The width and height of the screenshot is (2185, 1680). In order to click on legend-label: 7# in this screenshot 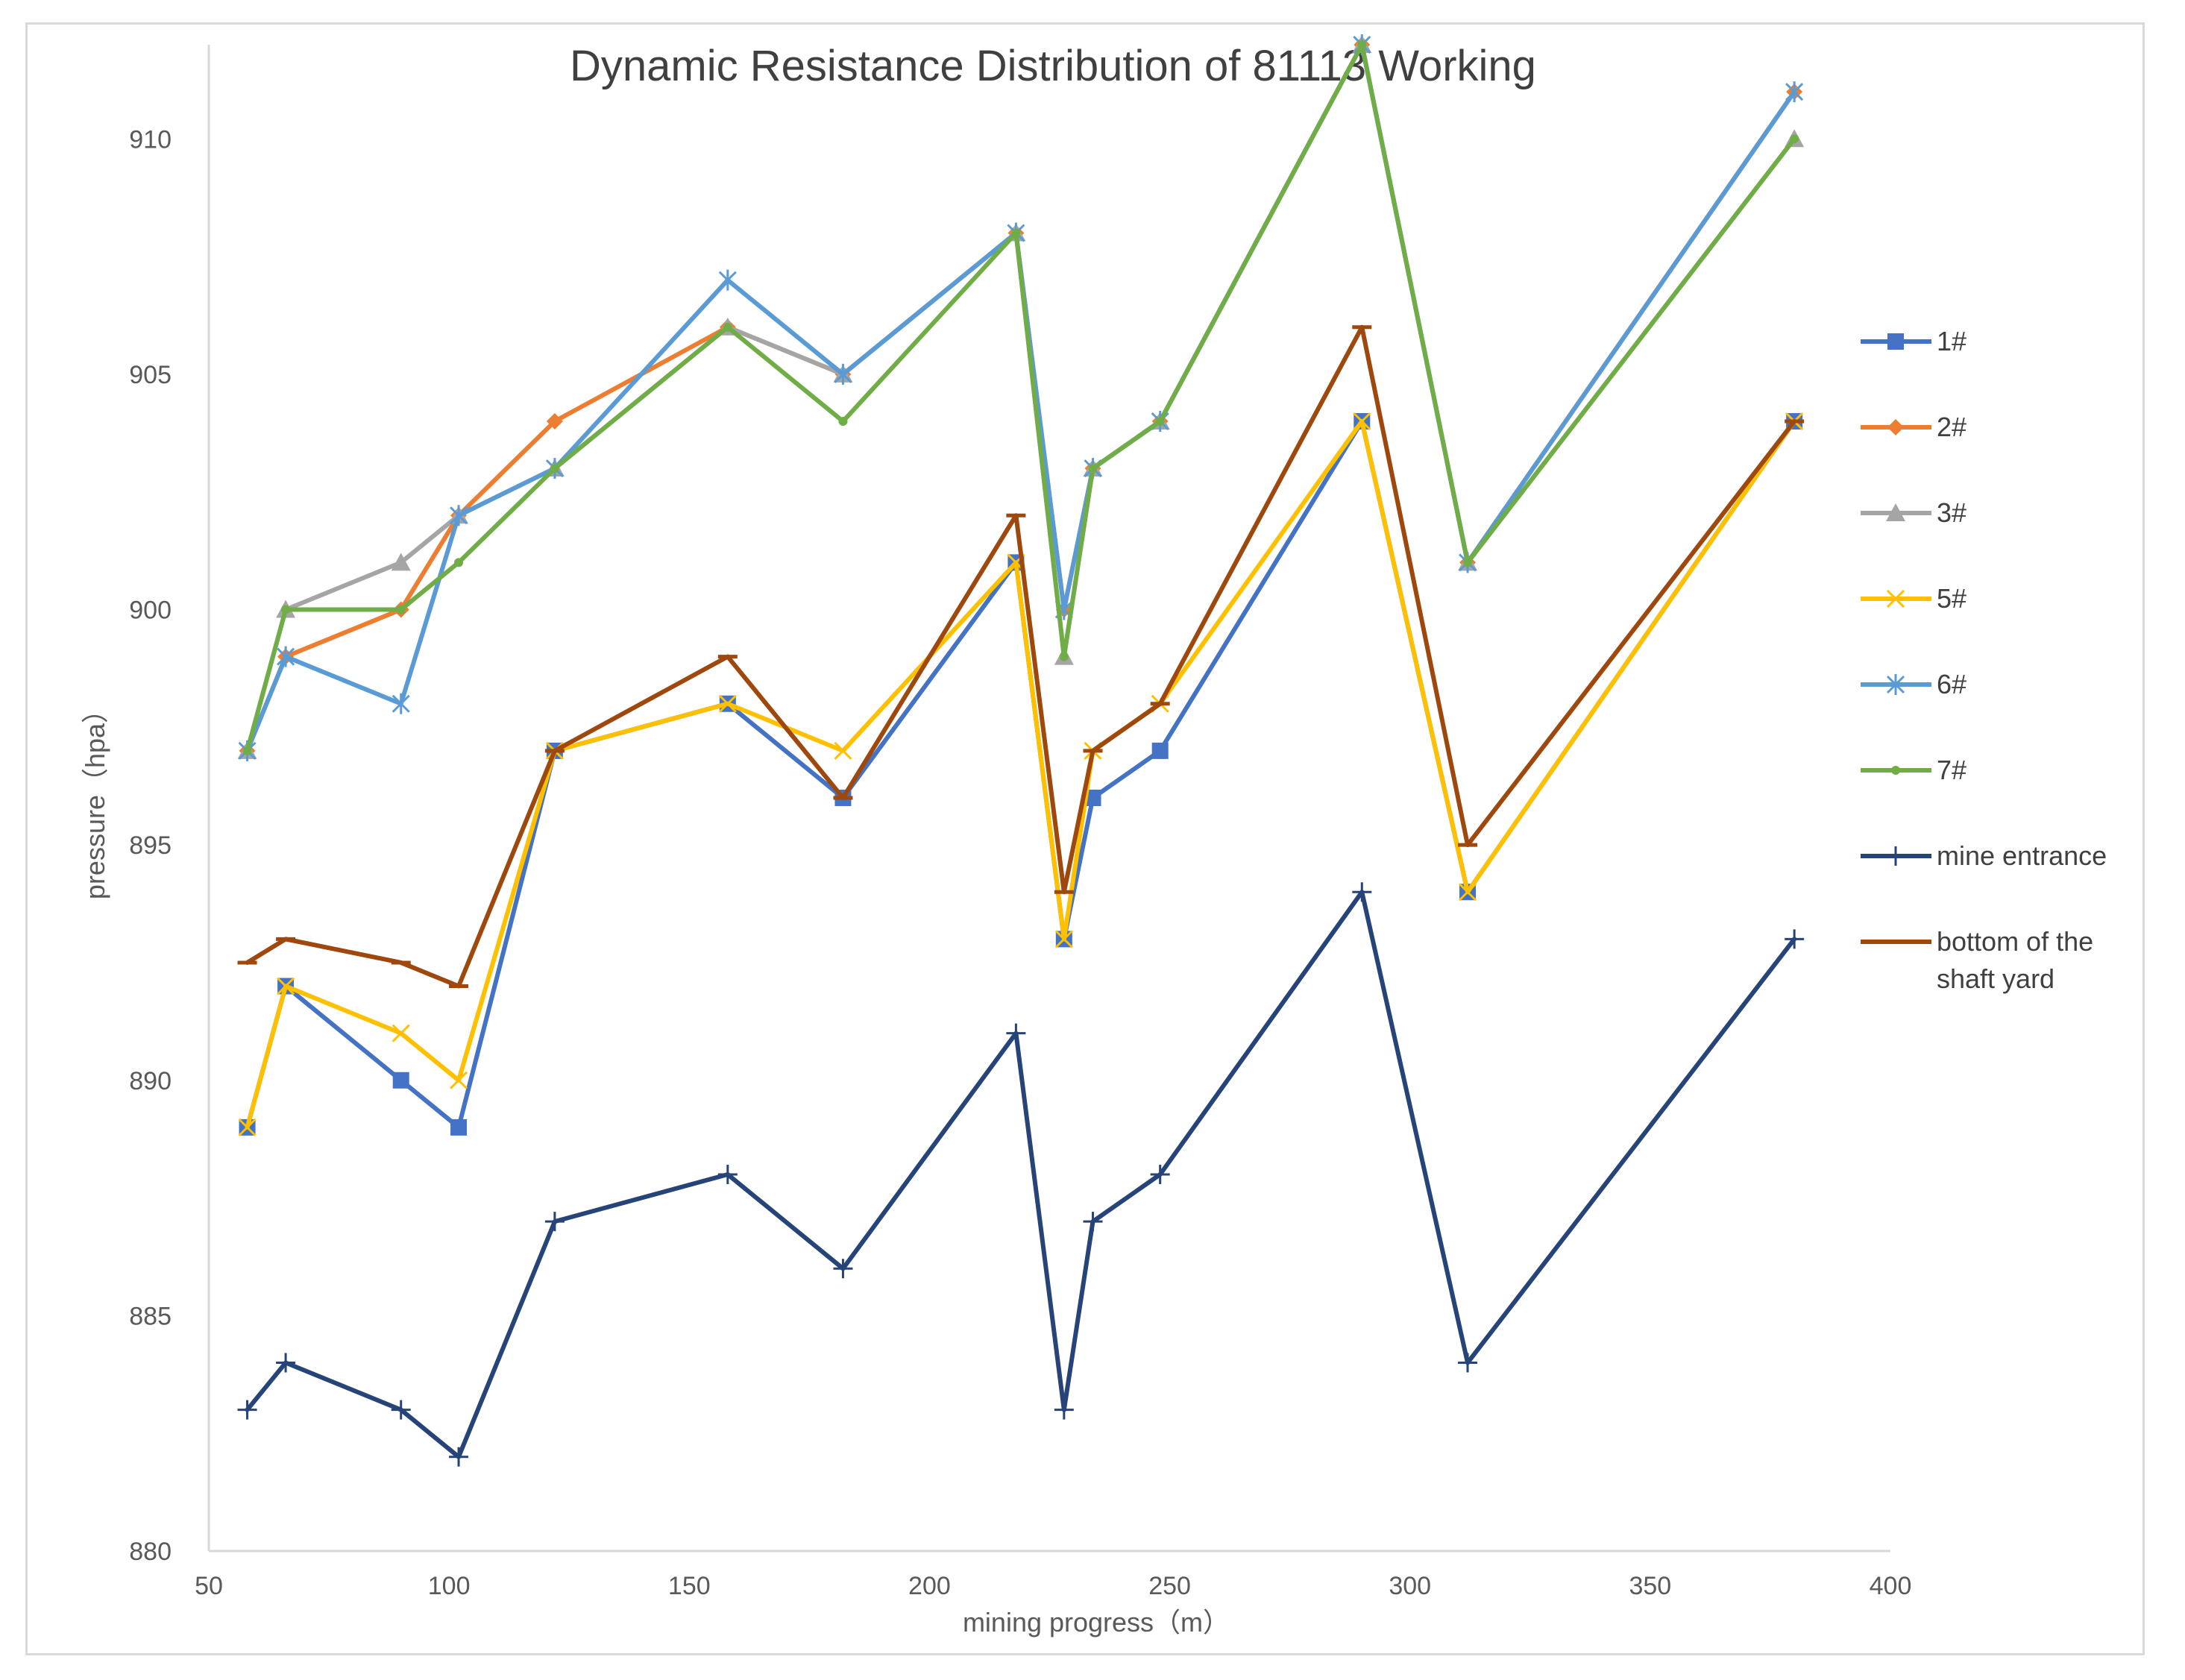, I will do `click(1951, 770)`.